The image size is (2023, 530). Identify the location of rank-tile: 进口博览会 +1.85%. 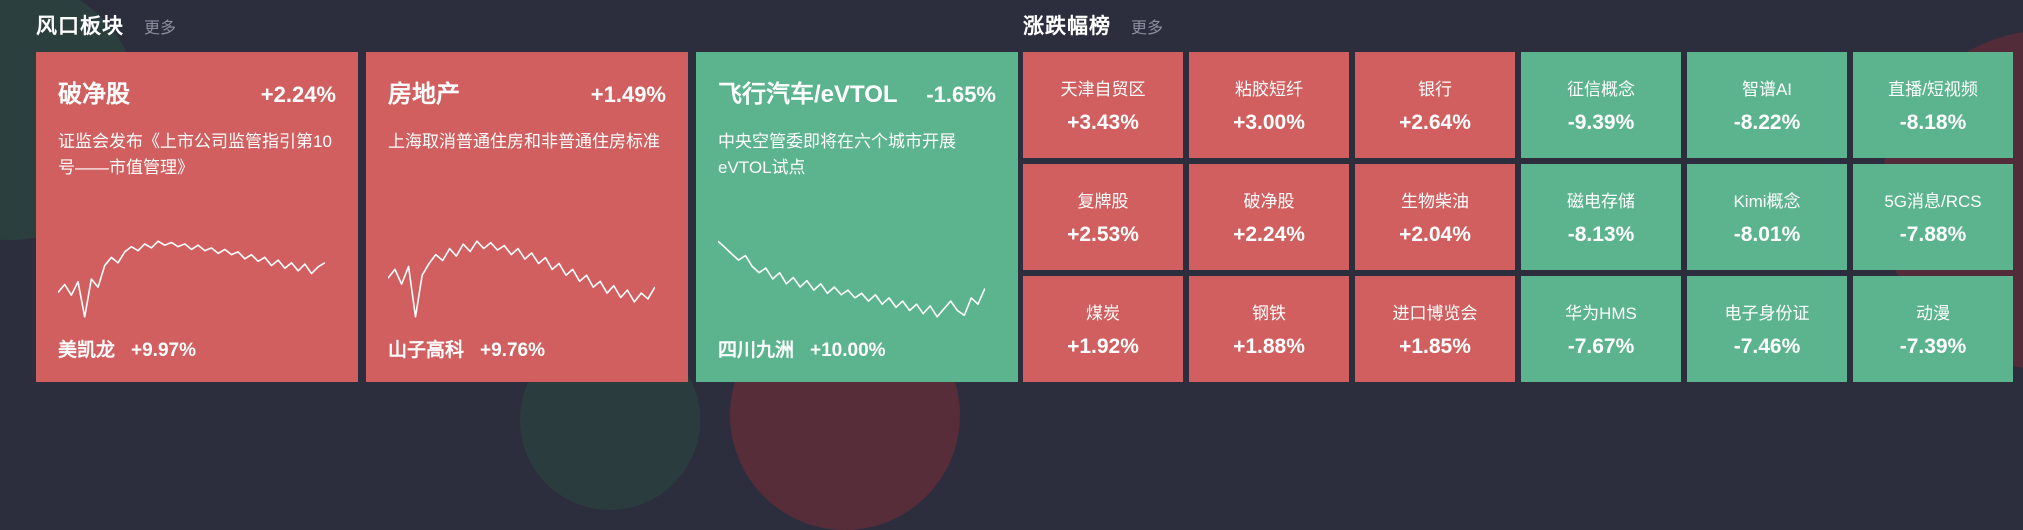
(1435, 329).